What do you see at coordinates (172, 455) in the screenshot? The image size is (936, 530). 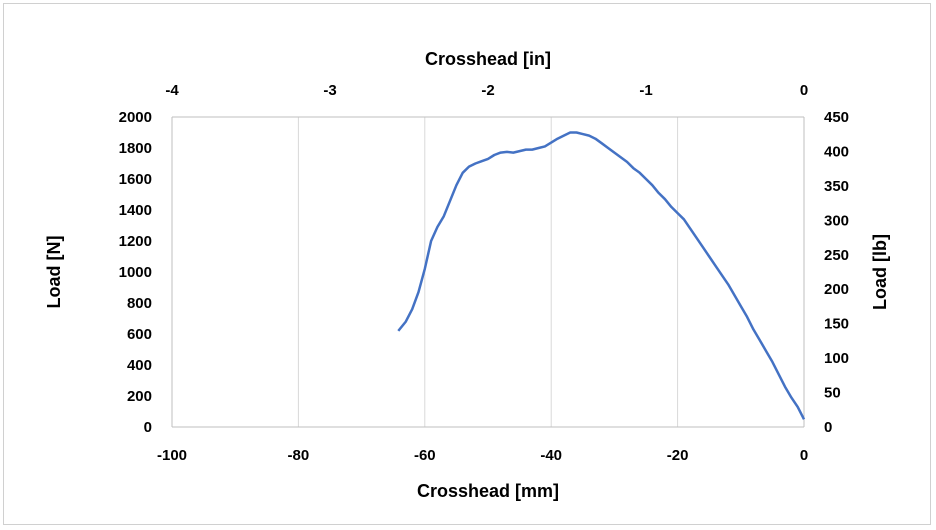 I see `x-tick-label: -100` at bounding box center [172, 455].